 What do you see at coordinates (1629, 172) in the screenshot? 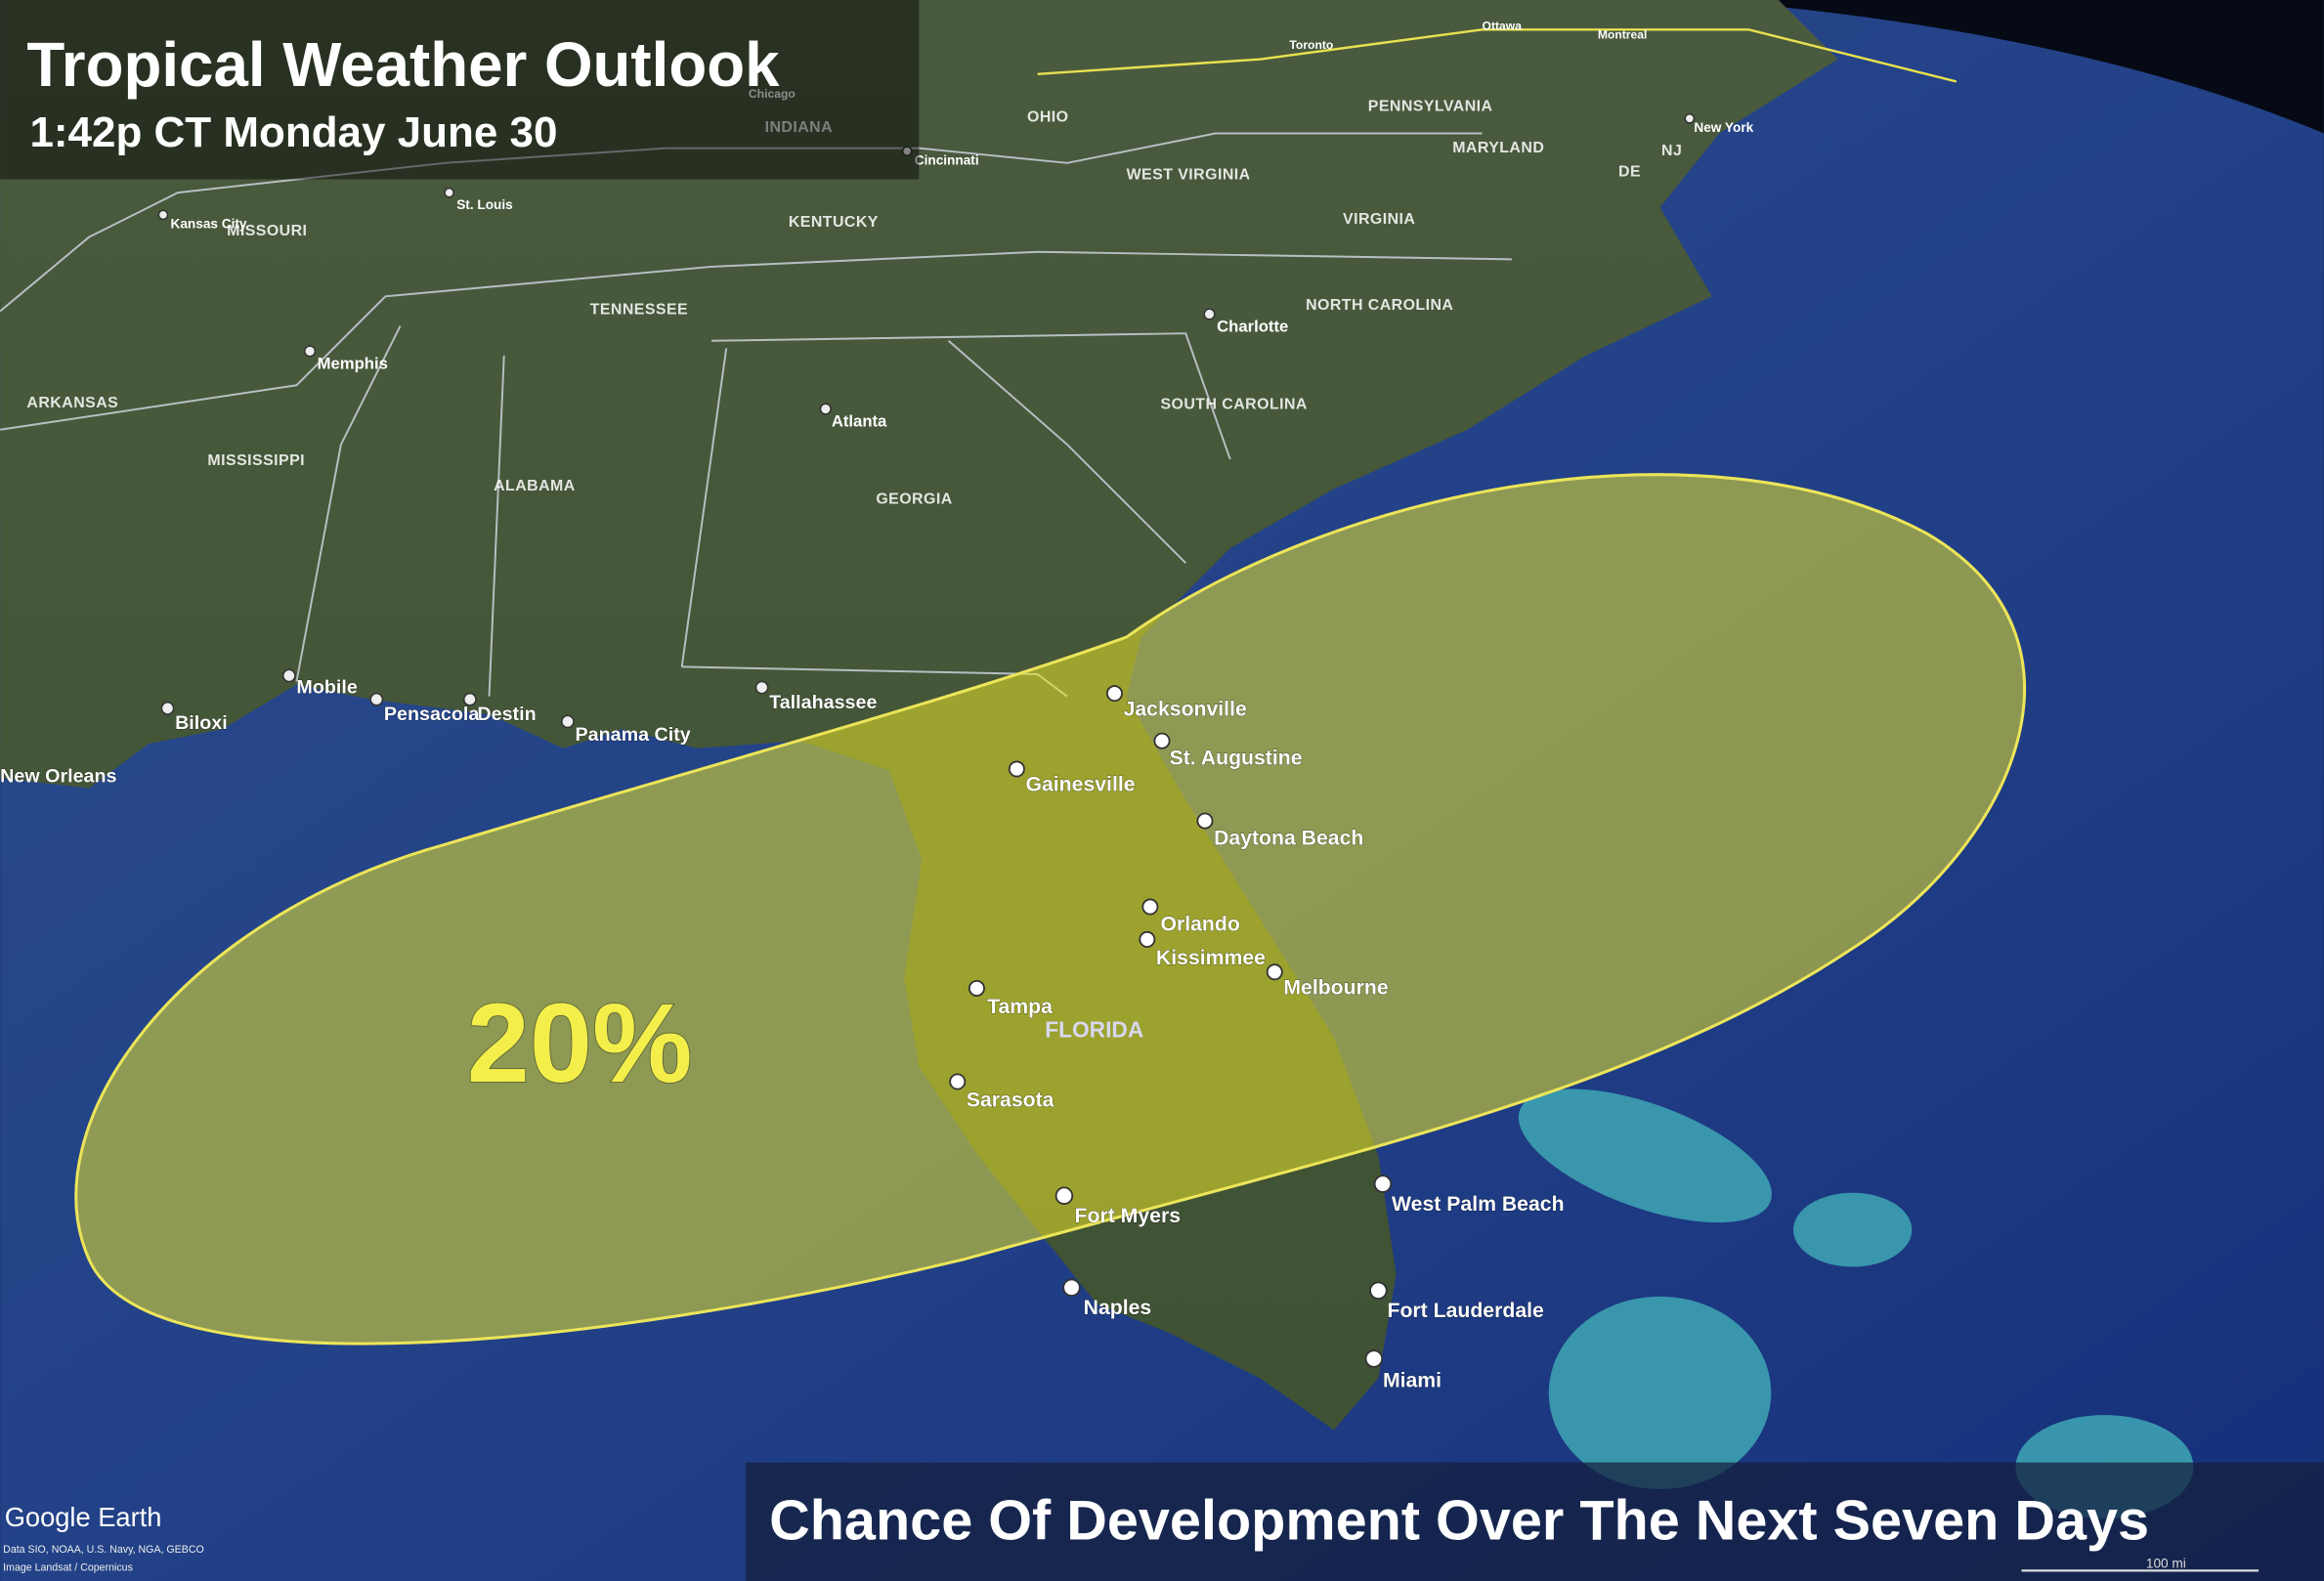
I see `state-label: DE` at bounding box center [1629, 172].